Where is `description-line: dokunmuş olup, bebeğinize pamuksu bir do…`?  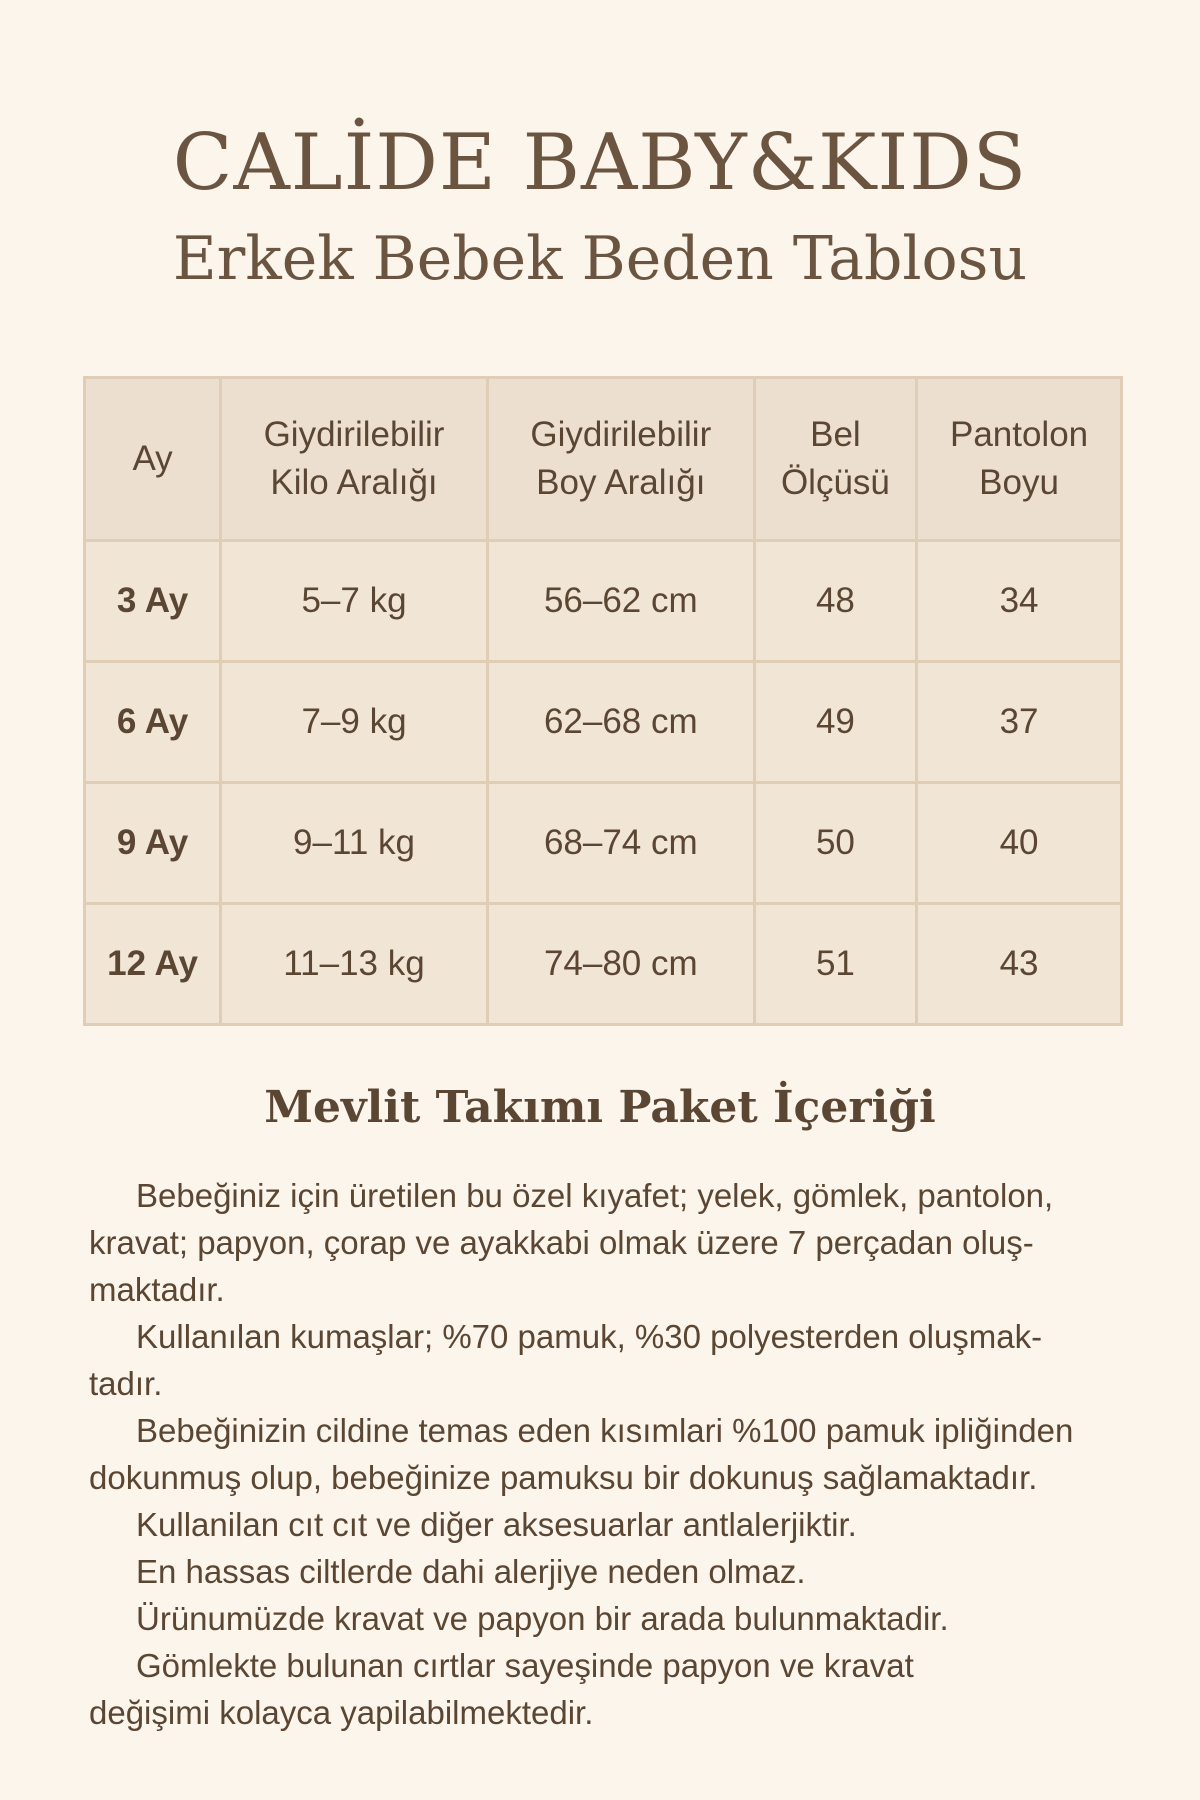 description-line: dokunmuş olup, bebeğinize pamuksu bir do… is located at coordinates (563, 1477).